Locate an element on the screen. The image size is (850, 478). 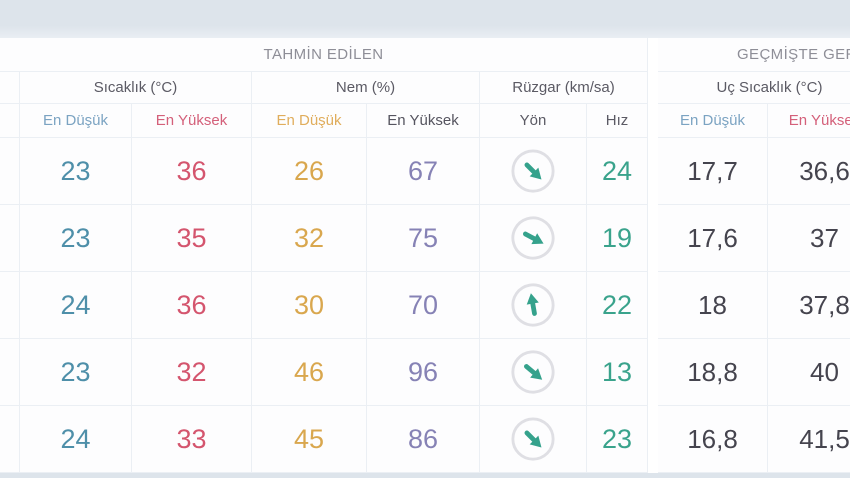
section-header-row: TAHMİN EDİLEN GEÇMİŞTE GERÇEKLEŞEN is located at coordinates (425, 55).